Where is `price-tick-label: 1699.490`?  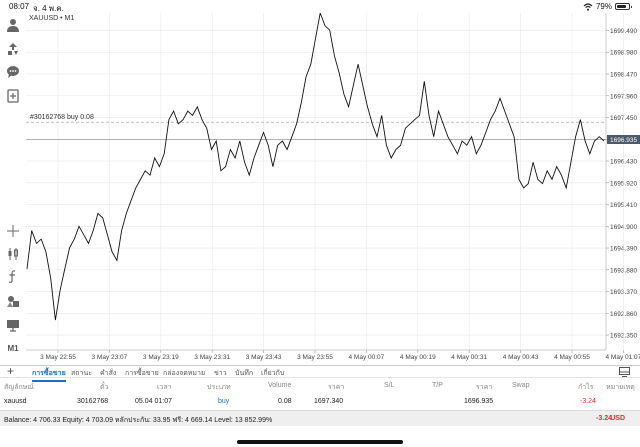 price-tick-label: 1699.490 is located at coordinates (623, 31).